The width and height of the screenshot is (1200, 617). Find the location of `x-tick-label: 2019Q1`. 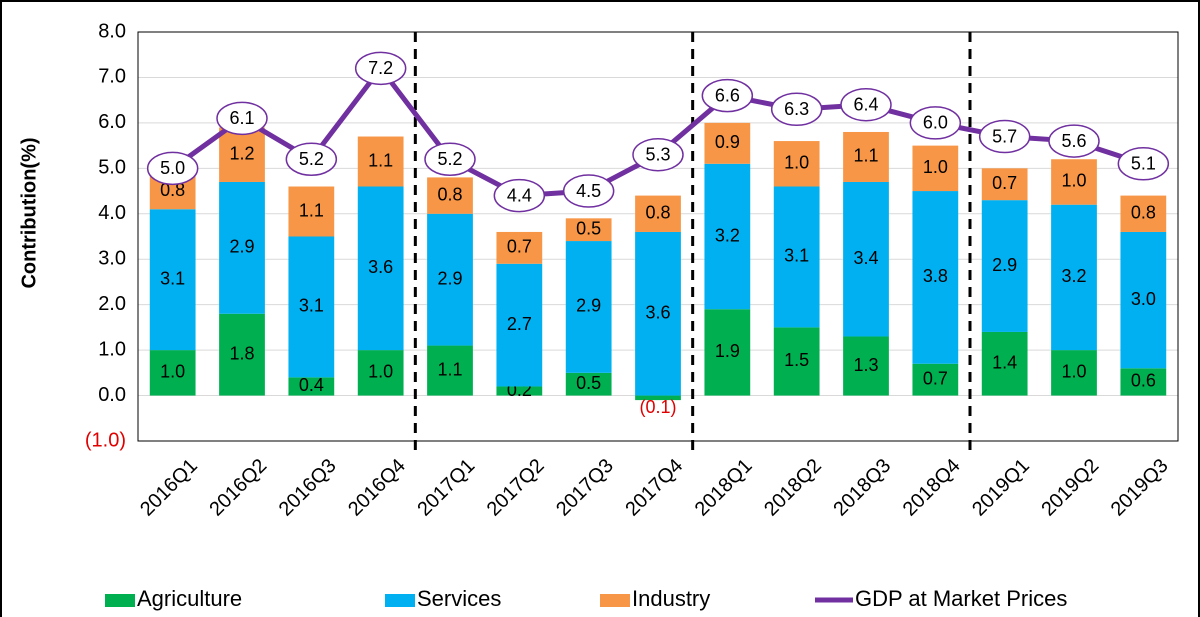

x-tick-label: 2019Q1 is located at coordinates (1001, 488).